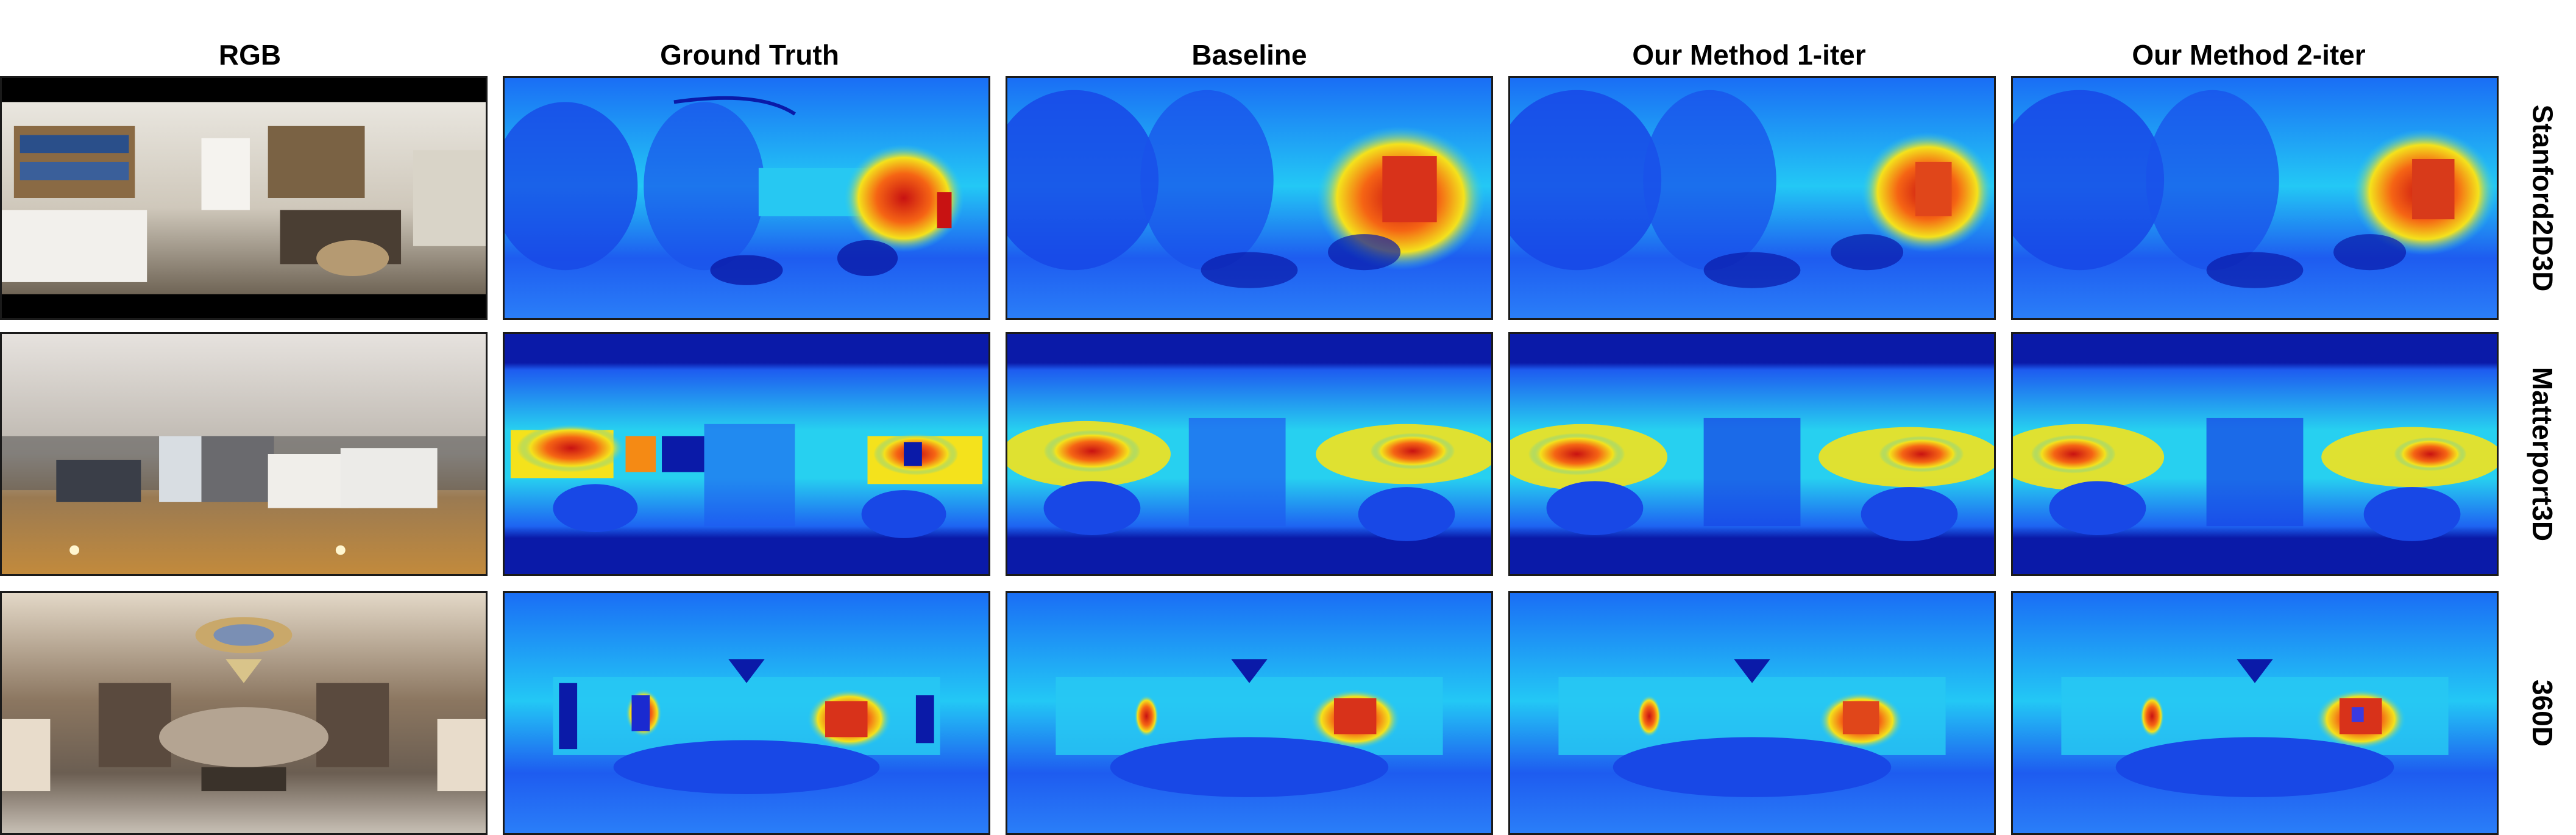  I want to click on rgb-image-360d, so click(244, 713).